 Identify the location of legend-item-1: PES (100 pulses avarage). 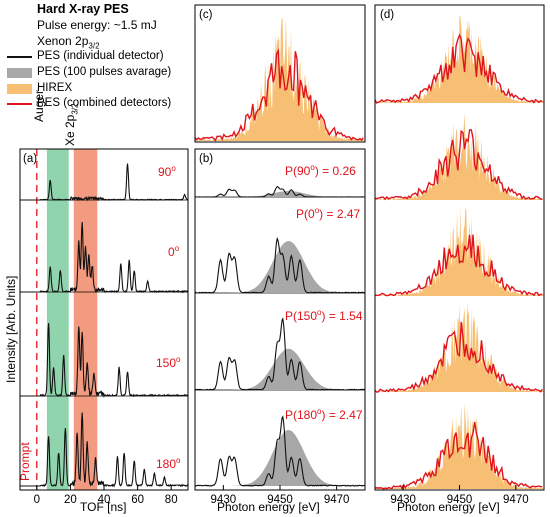
(104, 72).